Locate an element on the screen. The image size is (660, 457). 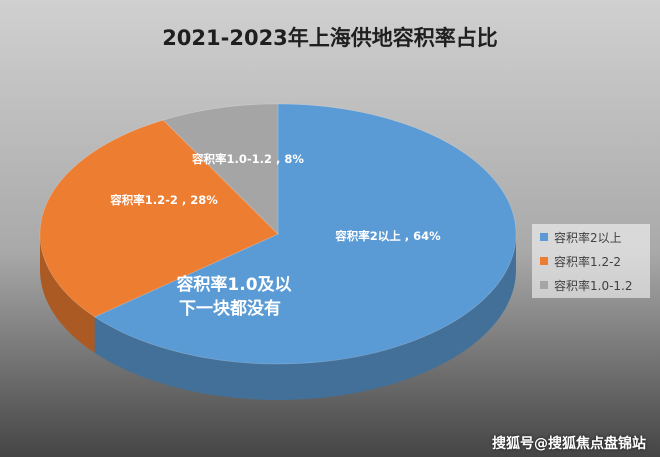
chart-title: 2021-2023年上海供地容积率占比 is located at coordinates (330, 38).